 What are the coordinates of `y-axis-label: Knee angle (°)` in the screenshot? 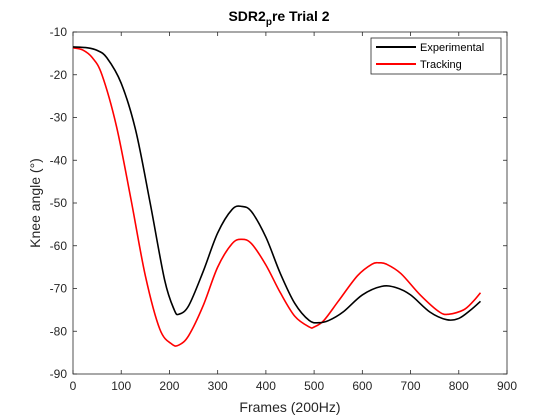 It's located at (35, 203).